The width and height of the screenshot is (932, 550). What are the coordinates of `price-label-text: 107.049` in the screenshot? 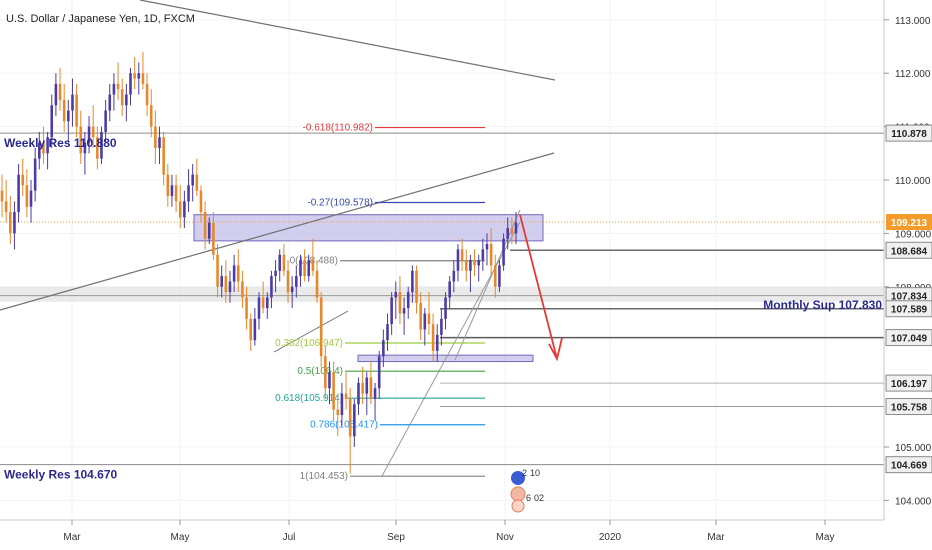 It's located at (909, 339).